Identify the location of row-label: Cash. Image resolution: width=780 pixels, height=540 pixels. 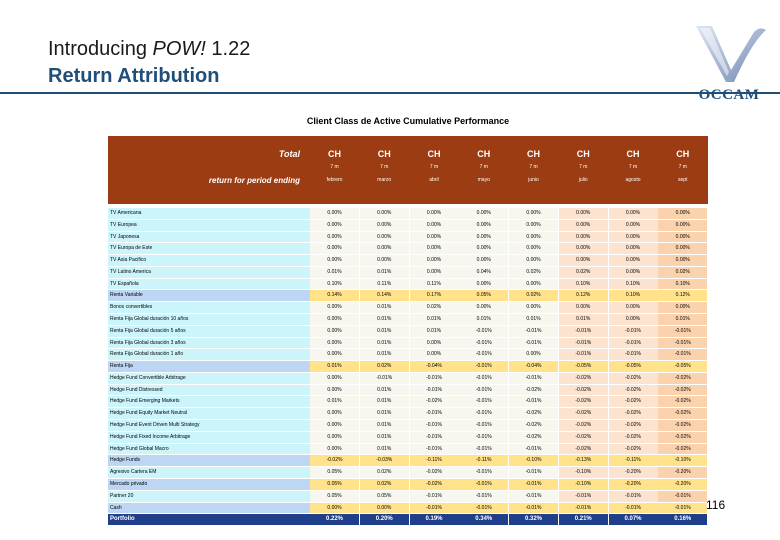
(209, 508).